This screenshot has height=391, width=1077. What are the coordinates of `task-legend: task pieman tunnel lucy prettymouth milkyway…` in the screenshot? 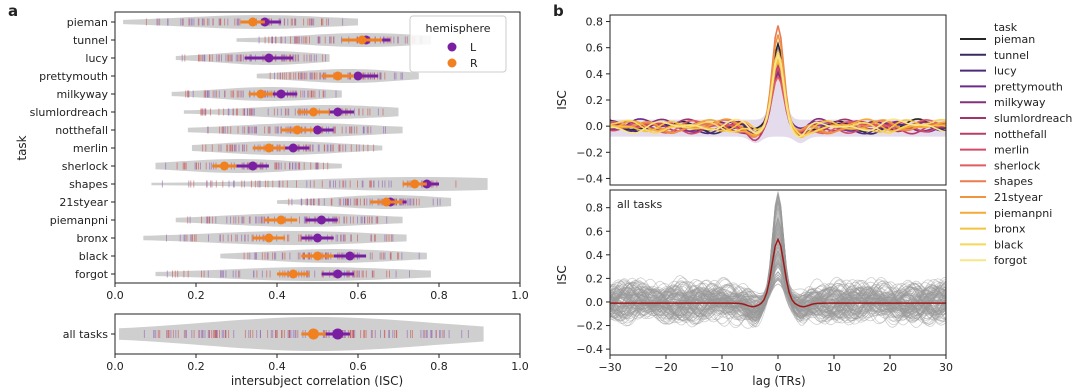 It's located at (1016, 144).